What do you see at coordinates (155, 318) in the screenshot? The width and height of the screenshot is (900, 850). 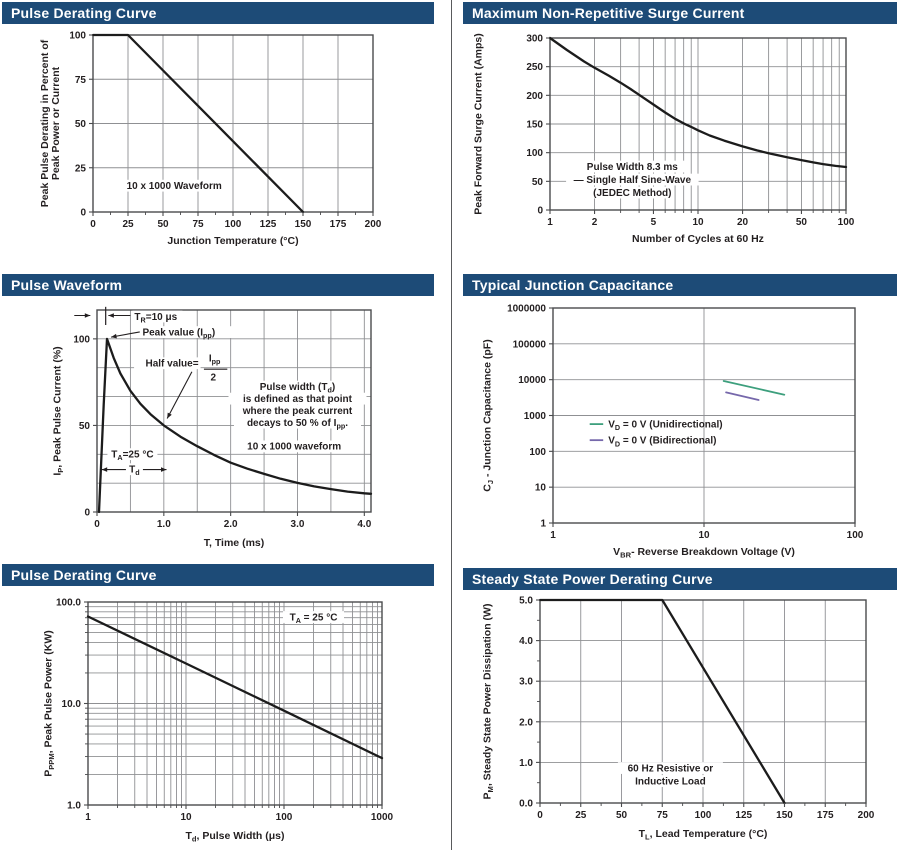 I see `svg-text: TR=10 μs` at bounding box center [155, 318].